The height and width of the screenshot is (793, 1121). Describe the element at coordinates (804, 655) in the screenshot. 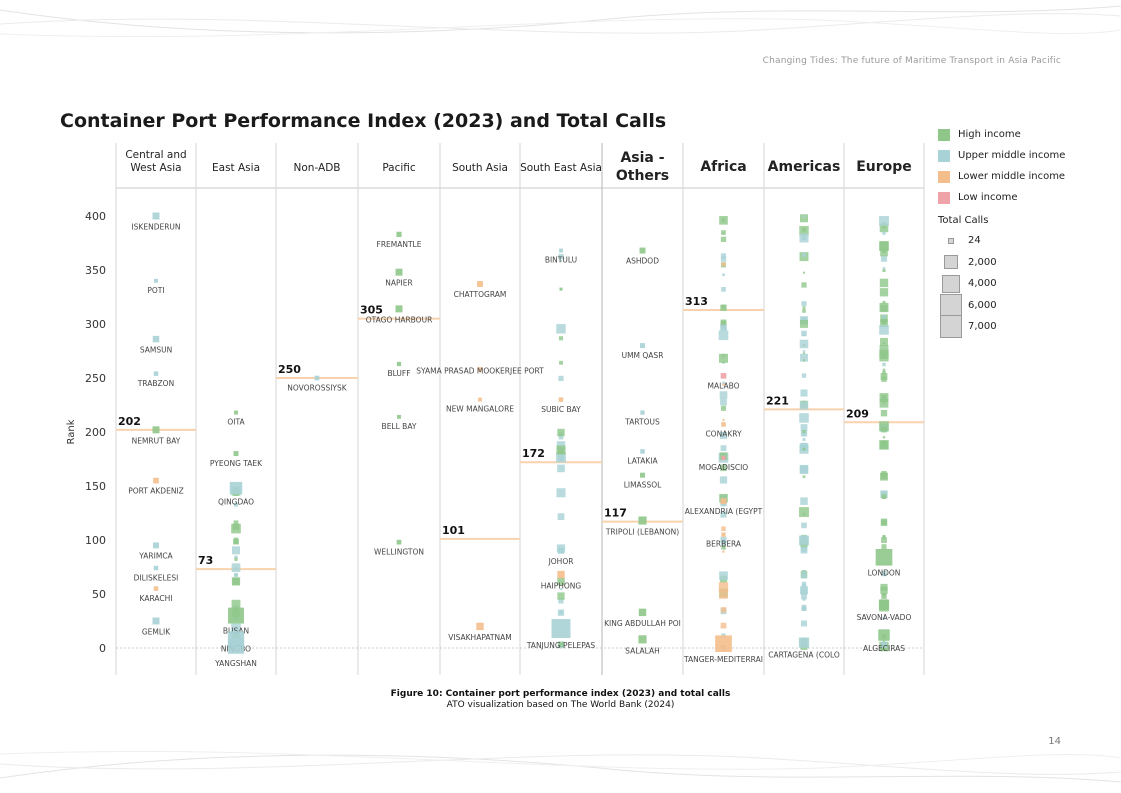

I see `port-label: CARTAGENA (COLO` at that location.